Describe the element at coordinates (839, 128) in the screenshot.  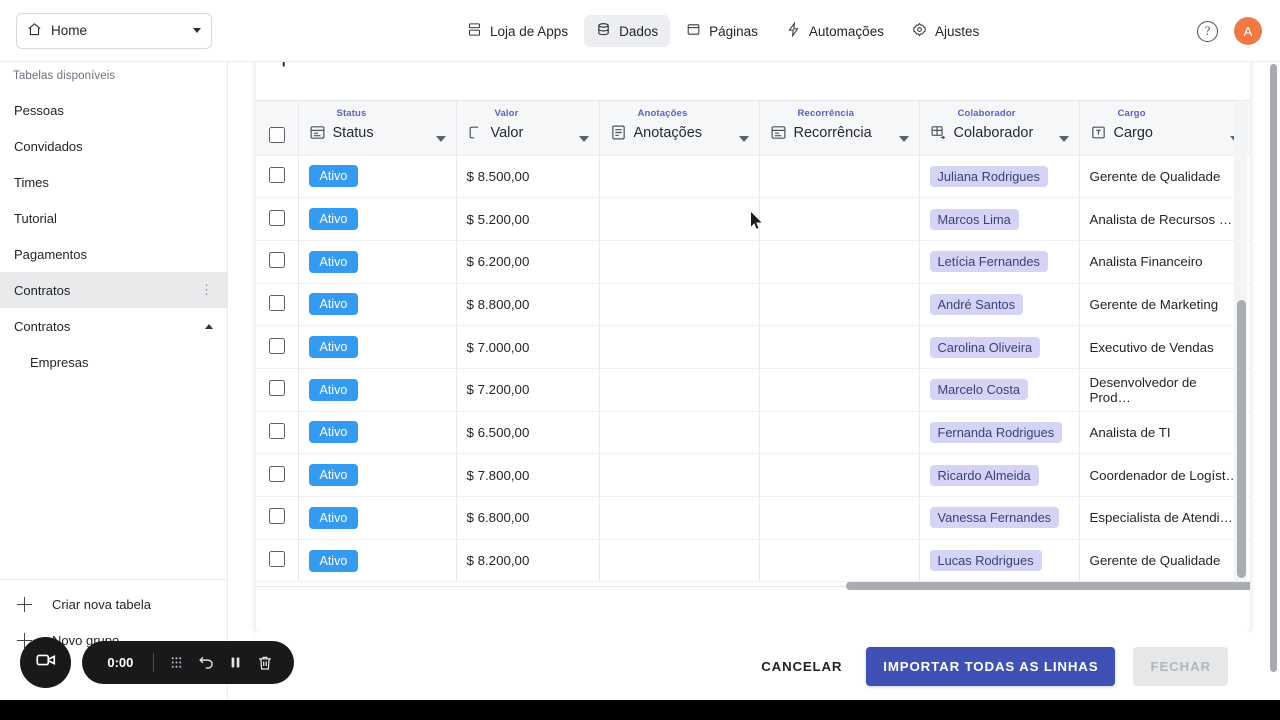
I see `column-header-recorrencia: Recorrência Recorrência` at that location.